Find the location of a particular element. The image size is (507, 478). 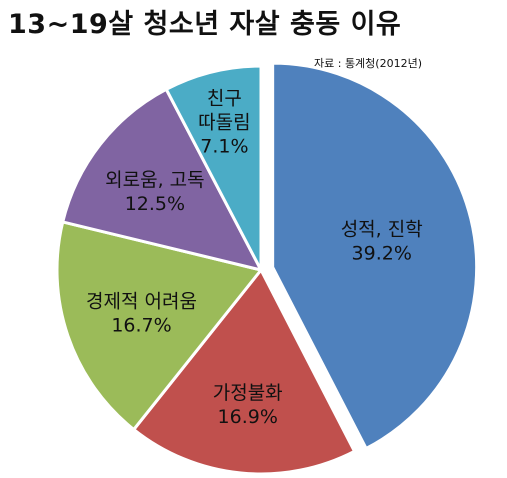

slice-name-1: 성적, 진학 is located at coordinates (382, 230).